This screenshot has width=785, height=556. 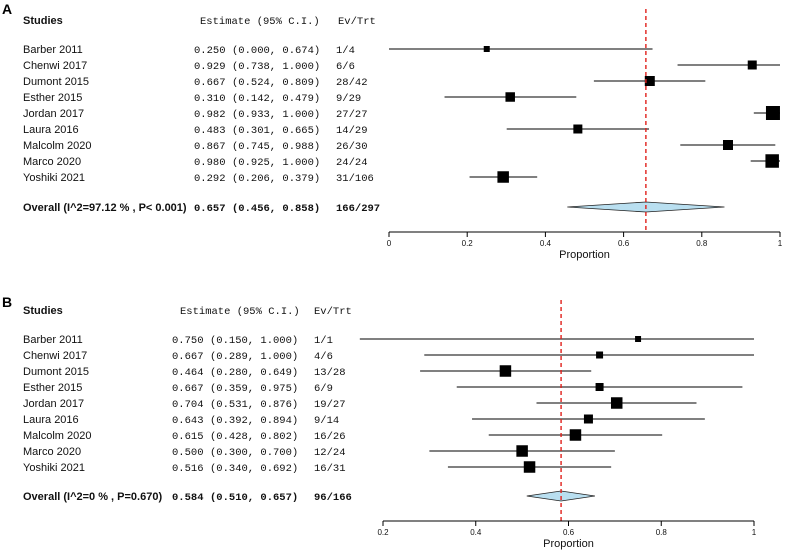 I want to click on panel-a-x-tick-label: 0.6, so click(x=624, y=243).